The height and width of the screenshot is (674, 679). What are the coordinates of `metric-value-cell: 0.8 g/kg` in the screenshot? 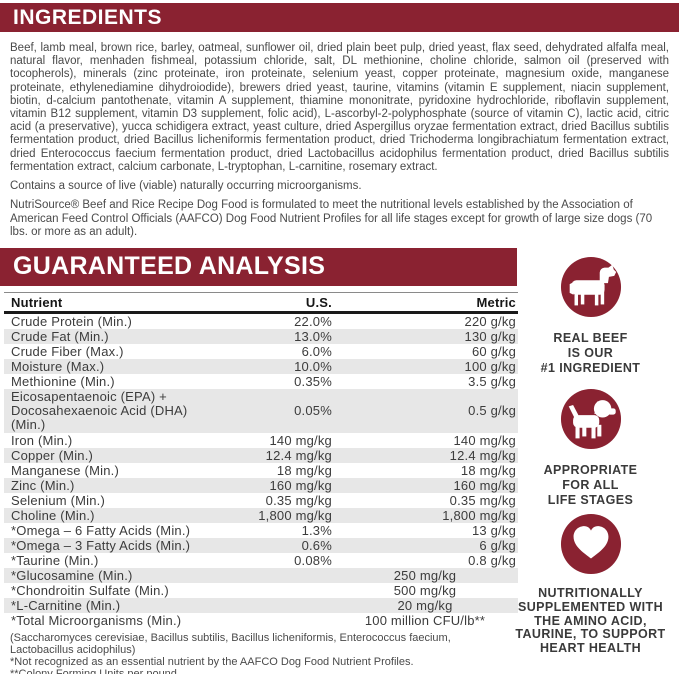 It's located at (492, 560).